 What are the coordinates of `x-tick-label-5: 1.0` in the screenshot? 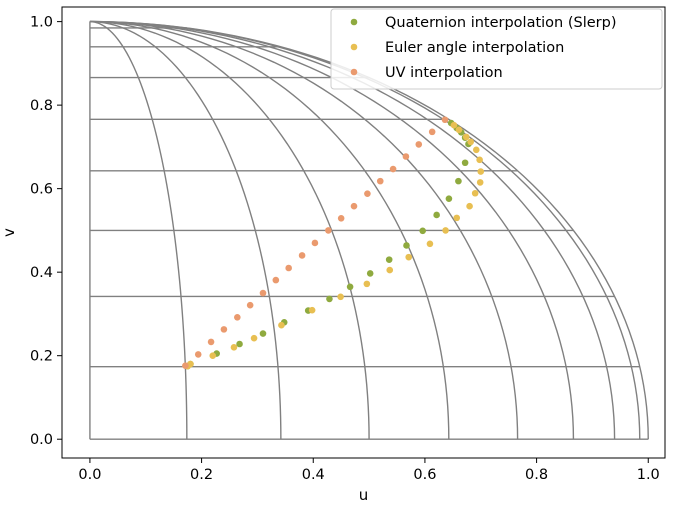 It's located at (648, 475).